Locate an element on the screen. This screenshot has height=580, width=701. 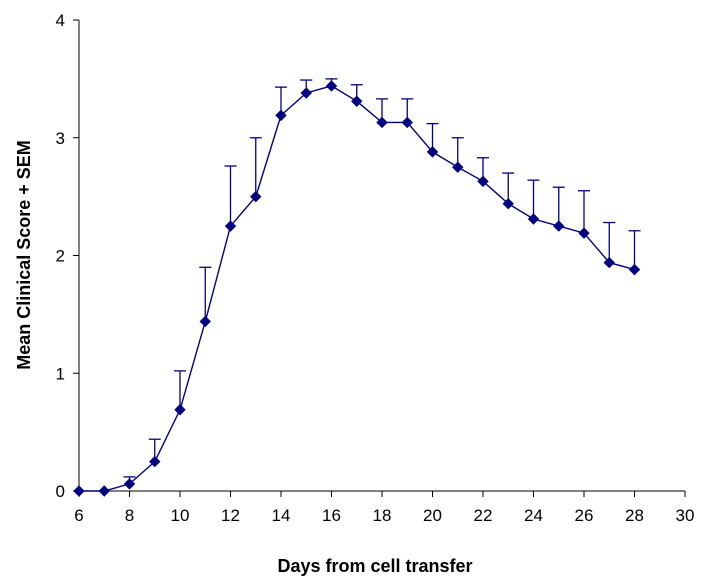
x-tick-label: 26 is located at coordinates (584, 515).